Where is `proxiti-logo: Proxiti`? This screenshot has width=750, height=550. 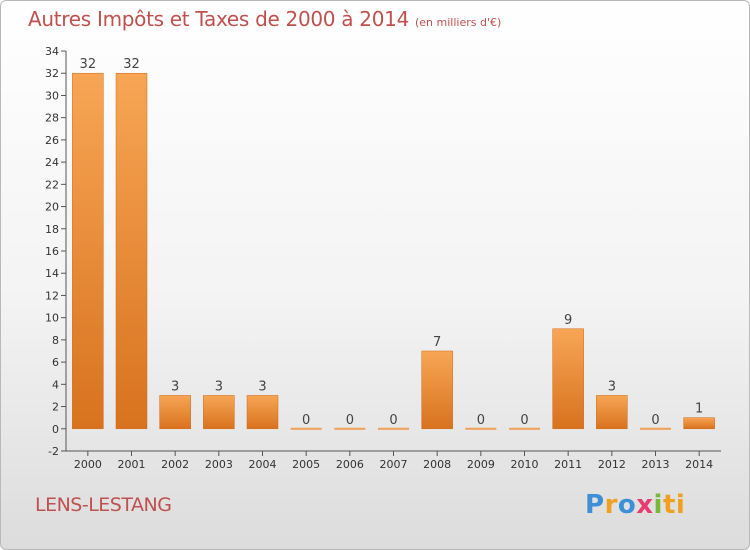 proxiti-logo: Proxiti is located at coordinates (635, 505).